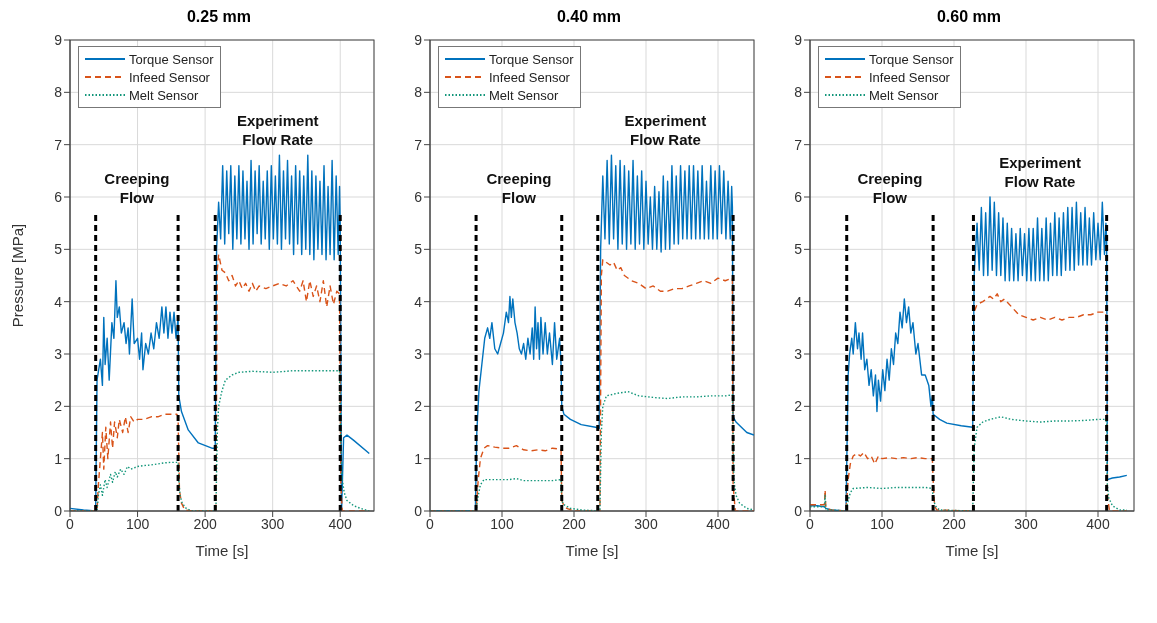  Describe the element at coordinates (588, 17) in the screenshot. I see `chart-title: 0.40 mm` at that location.